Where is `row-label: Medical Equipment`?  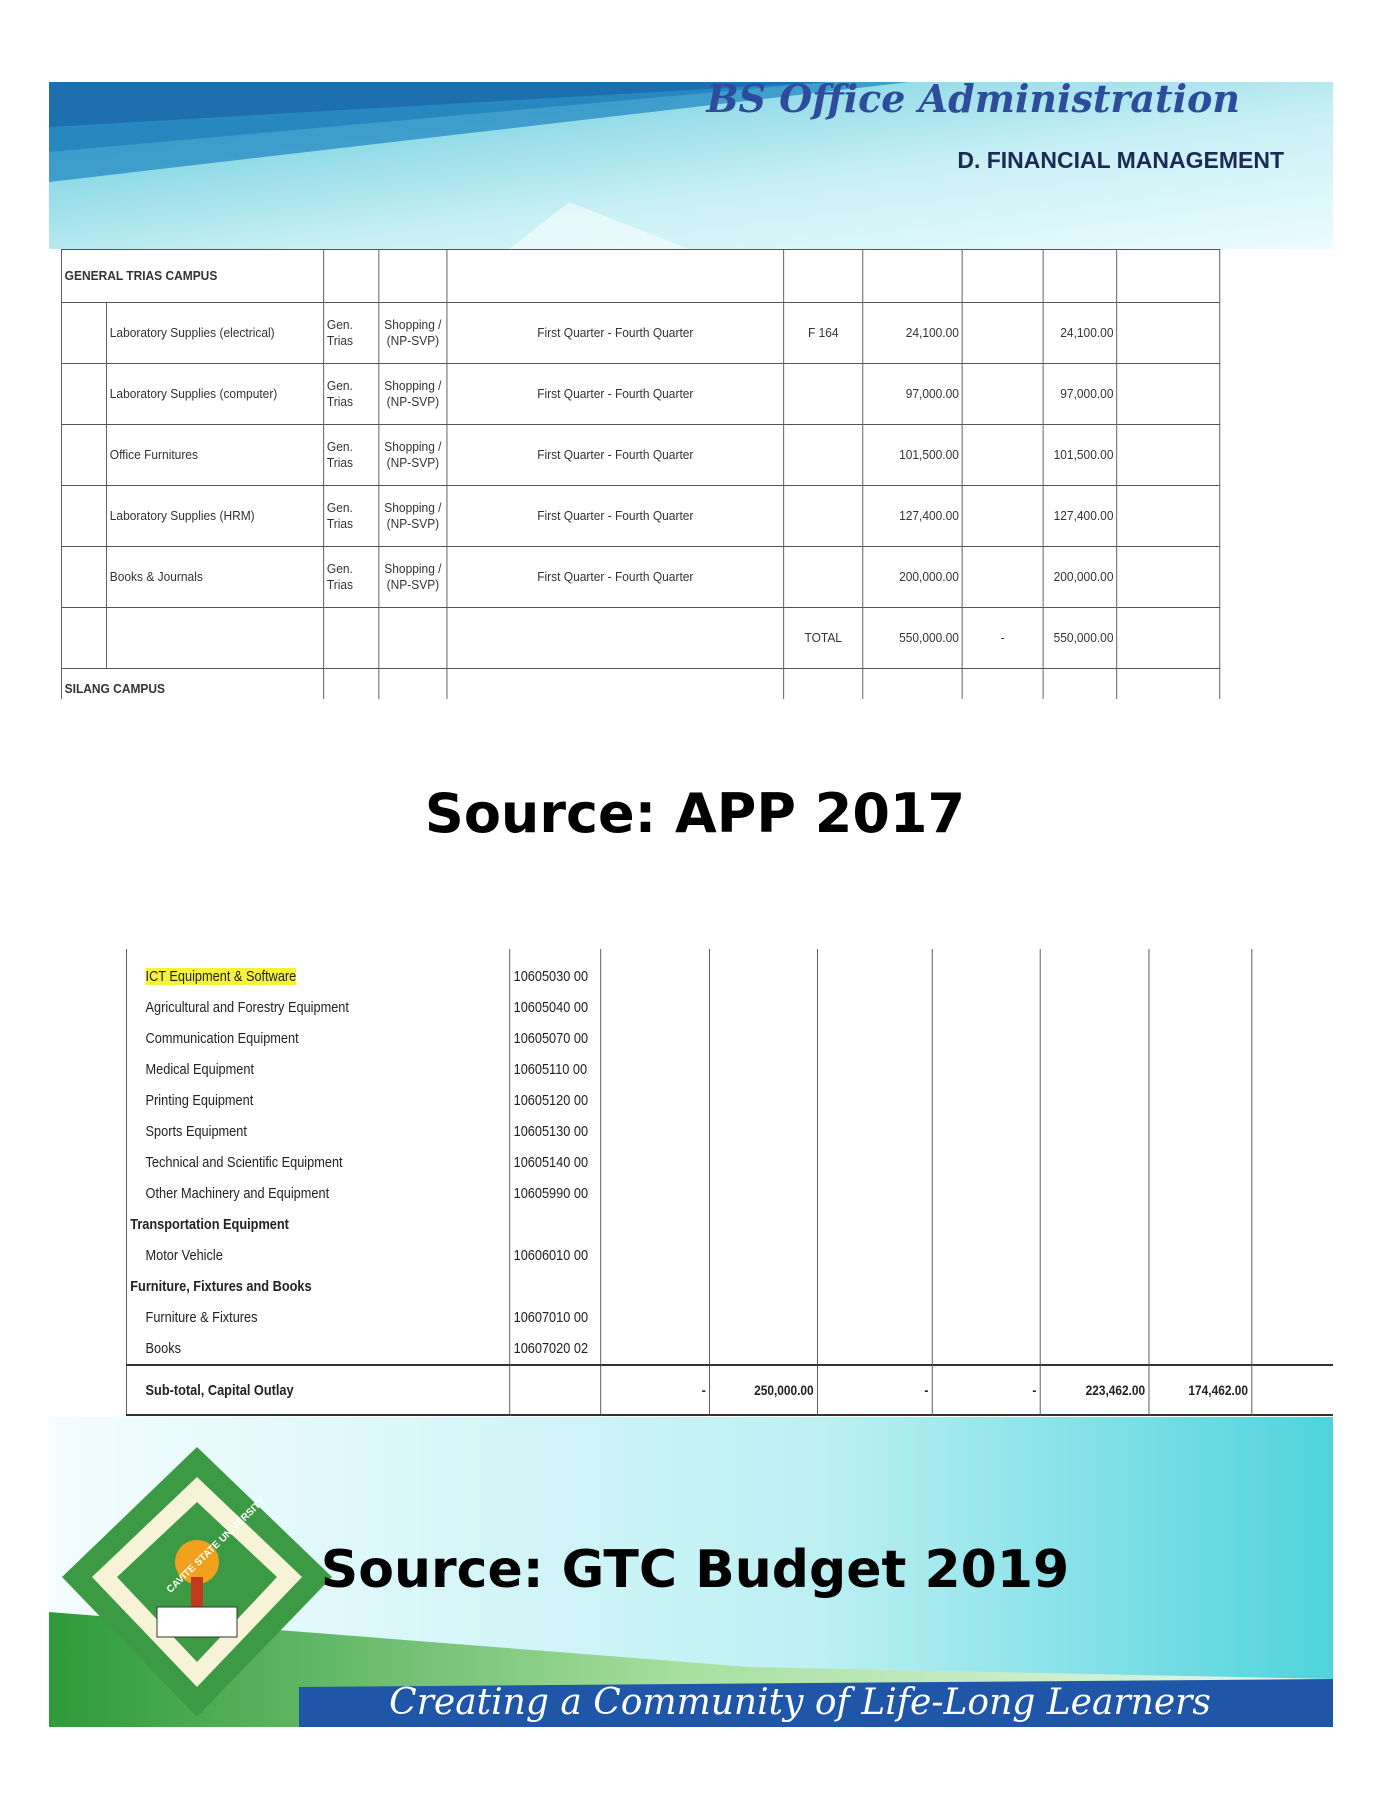
row-label: Medical Equipment is located at coordinates (199, 1069).